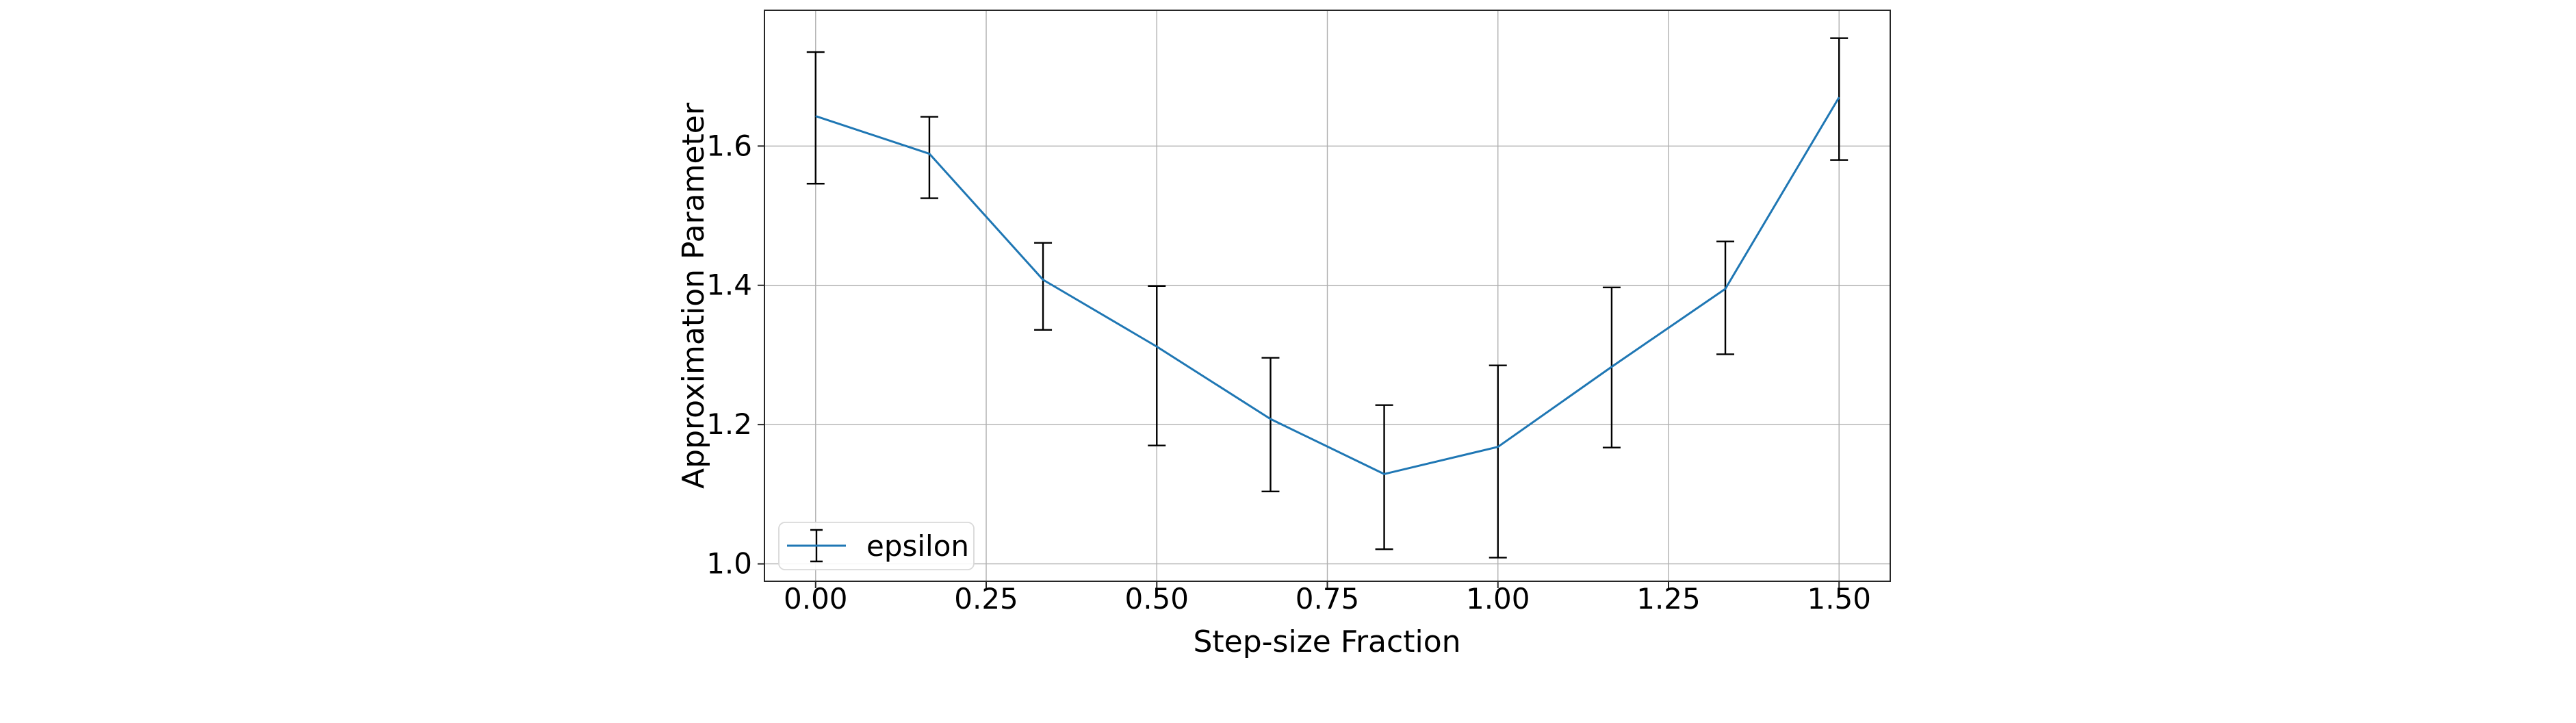 Image resolution: width=2576 pixels, height=723 pixels. I want to click on x-tick-label: 0.50, so click(1156, 599).